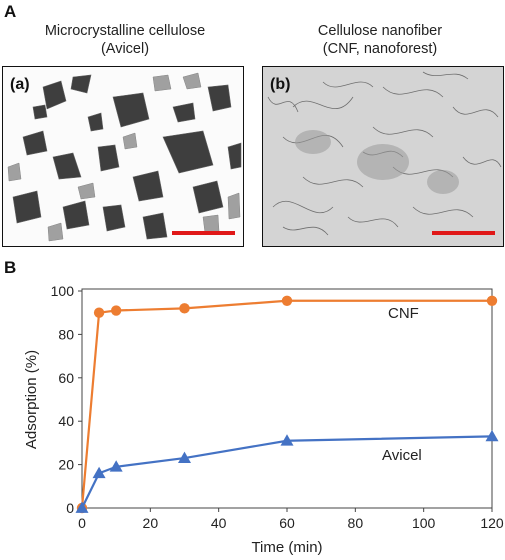  What do you see at coordinates (403, 313) in the screenshot?
I see `series-label-cnf: CNF` at bounding box center [403, 313].